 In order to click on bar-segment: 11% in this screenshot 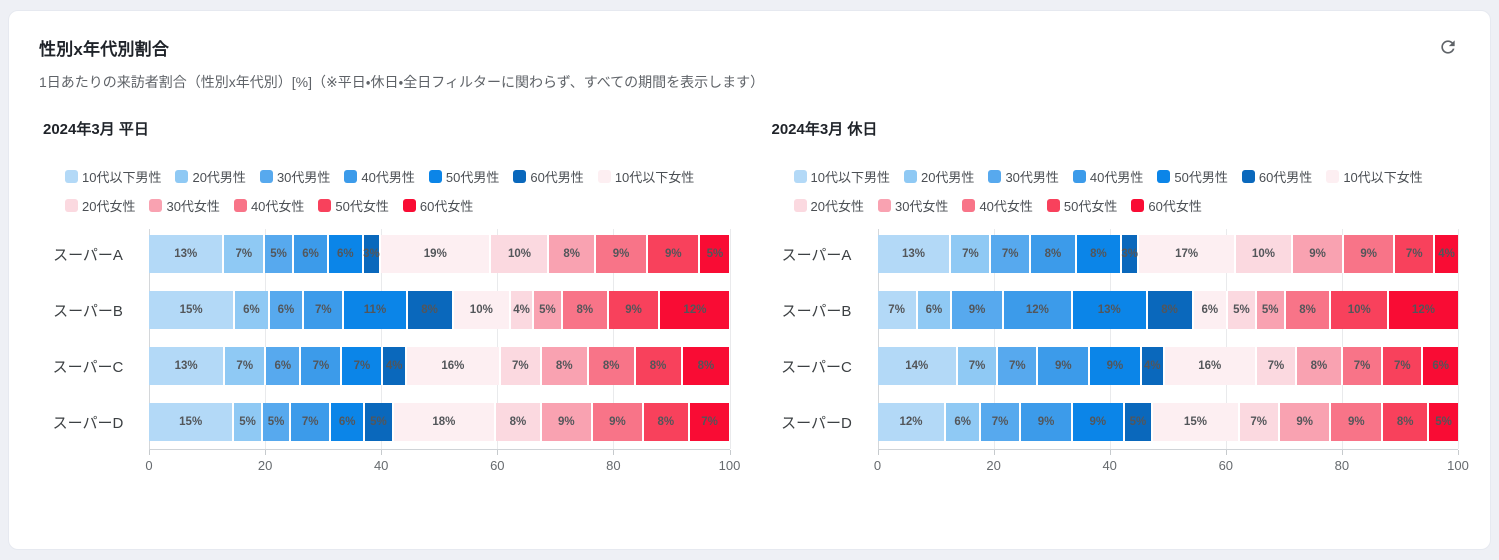, I will do `click(376, 310)`.